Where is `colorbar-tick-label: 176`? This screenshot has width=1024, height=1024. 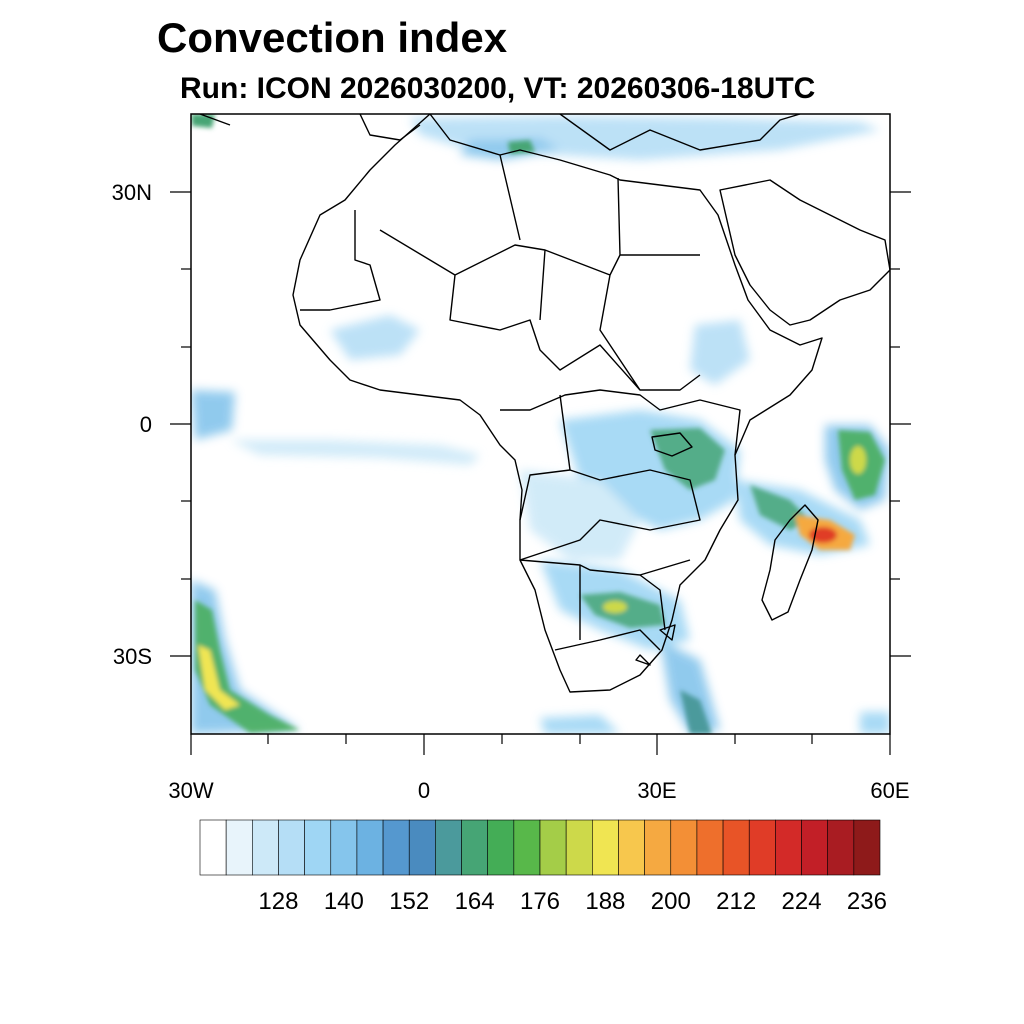 colorbar-tick-label: 176 is located at coordinates (540, 901).